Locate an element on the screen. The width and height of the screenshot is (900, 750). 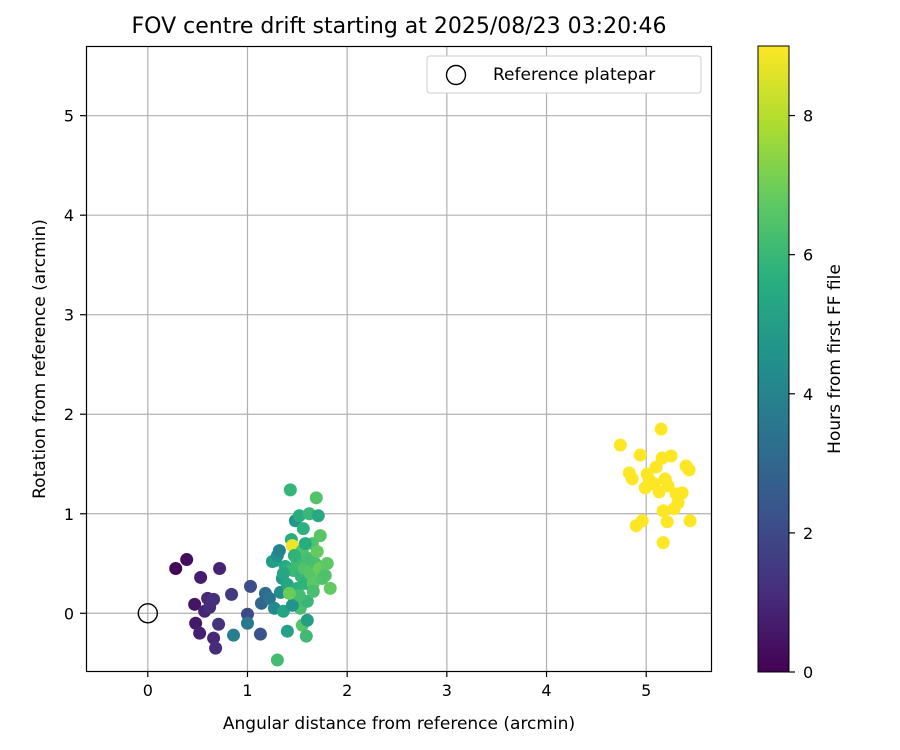
colorbar-tick-label: 6 is located at coordinates (808, 255).